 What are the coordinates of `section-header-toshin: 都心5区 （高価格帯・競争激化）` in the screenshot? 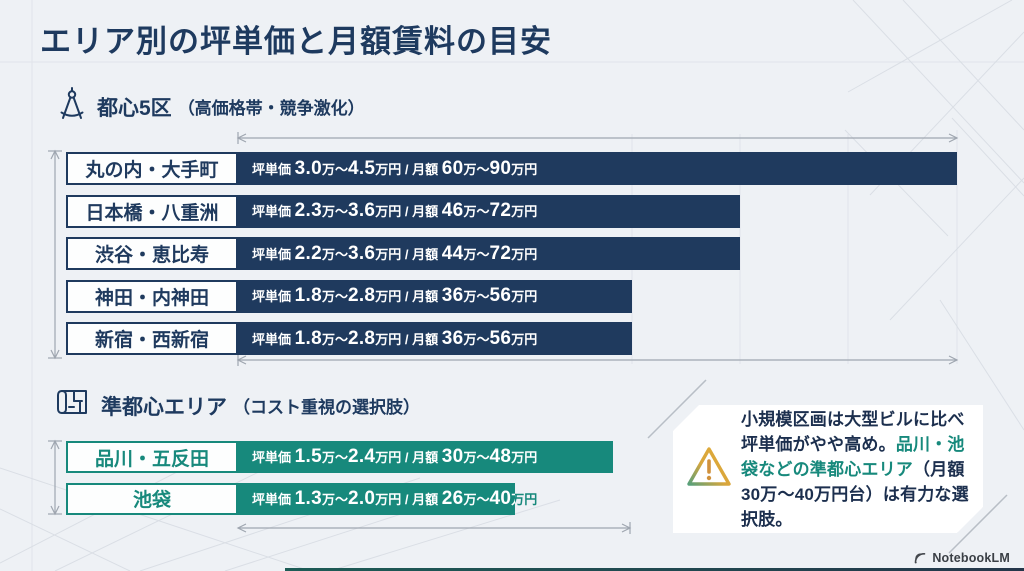 It's located at (211, 106).